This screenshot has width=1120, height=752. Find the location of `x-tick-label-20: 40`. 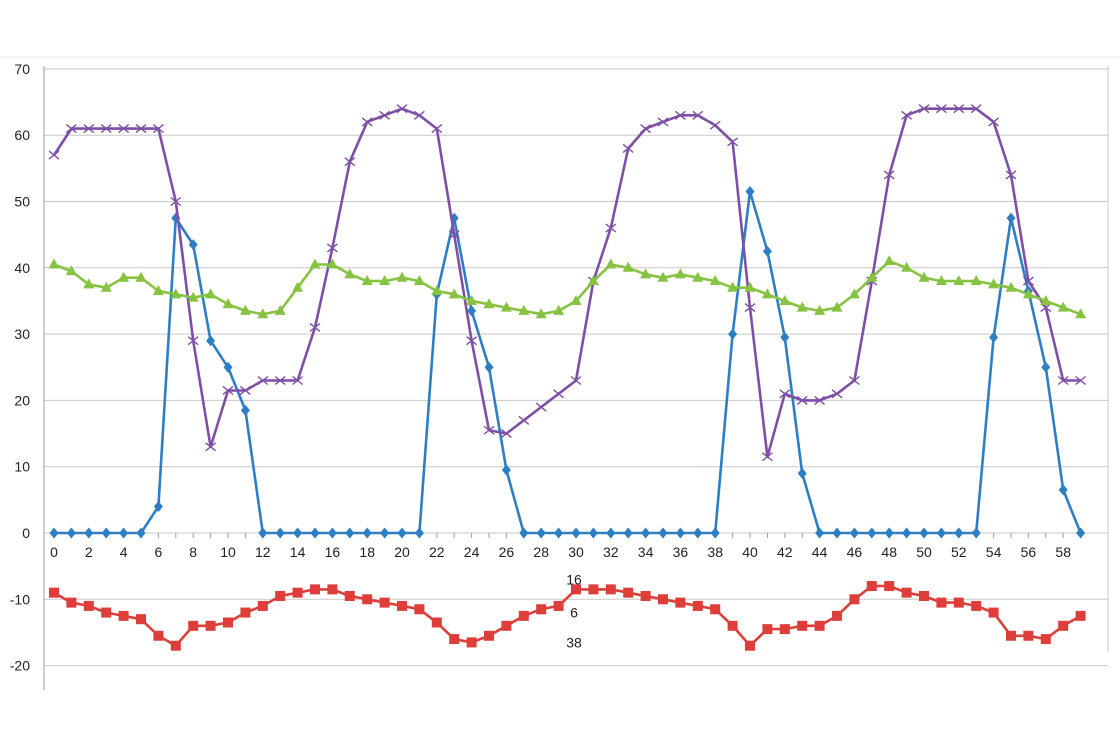

x-tick-label-20: 40 is located at coordinates (750, 552).